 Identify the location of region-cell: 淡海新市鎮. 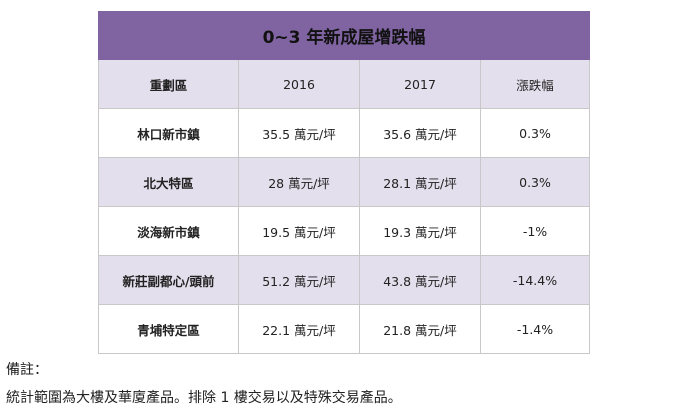
(168, 231).